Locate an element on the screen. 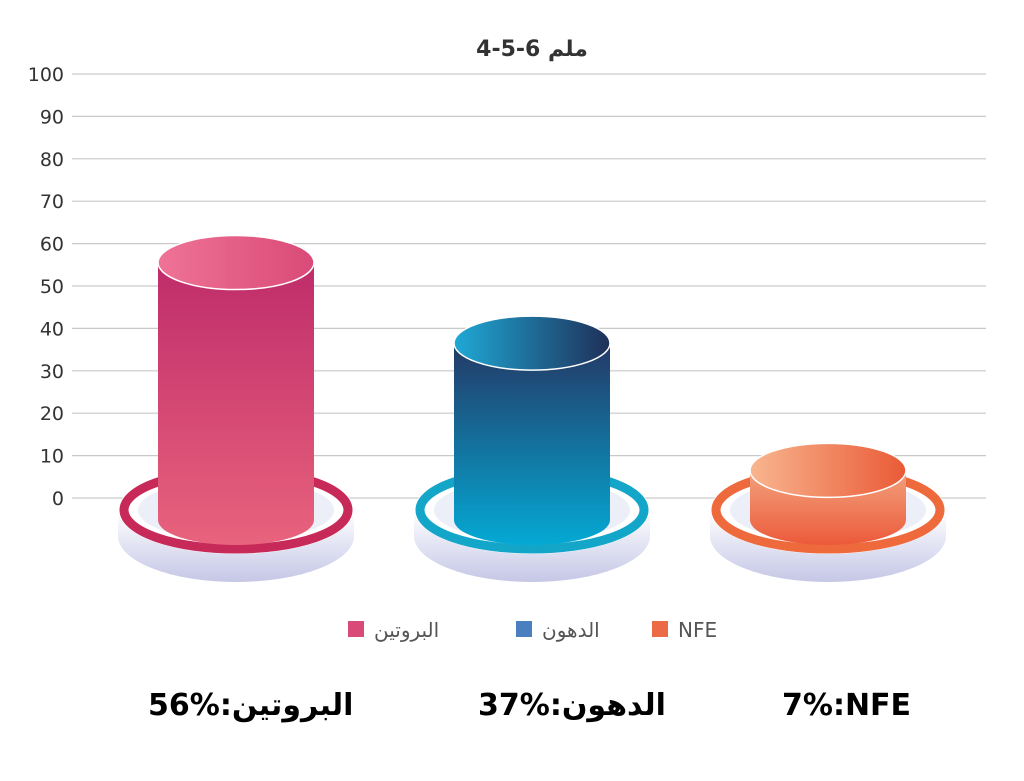 This screenshot has width=1024, height=781. legend-label: الدهون is located at coordinates (571, 630).